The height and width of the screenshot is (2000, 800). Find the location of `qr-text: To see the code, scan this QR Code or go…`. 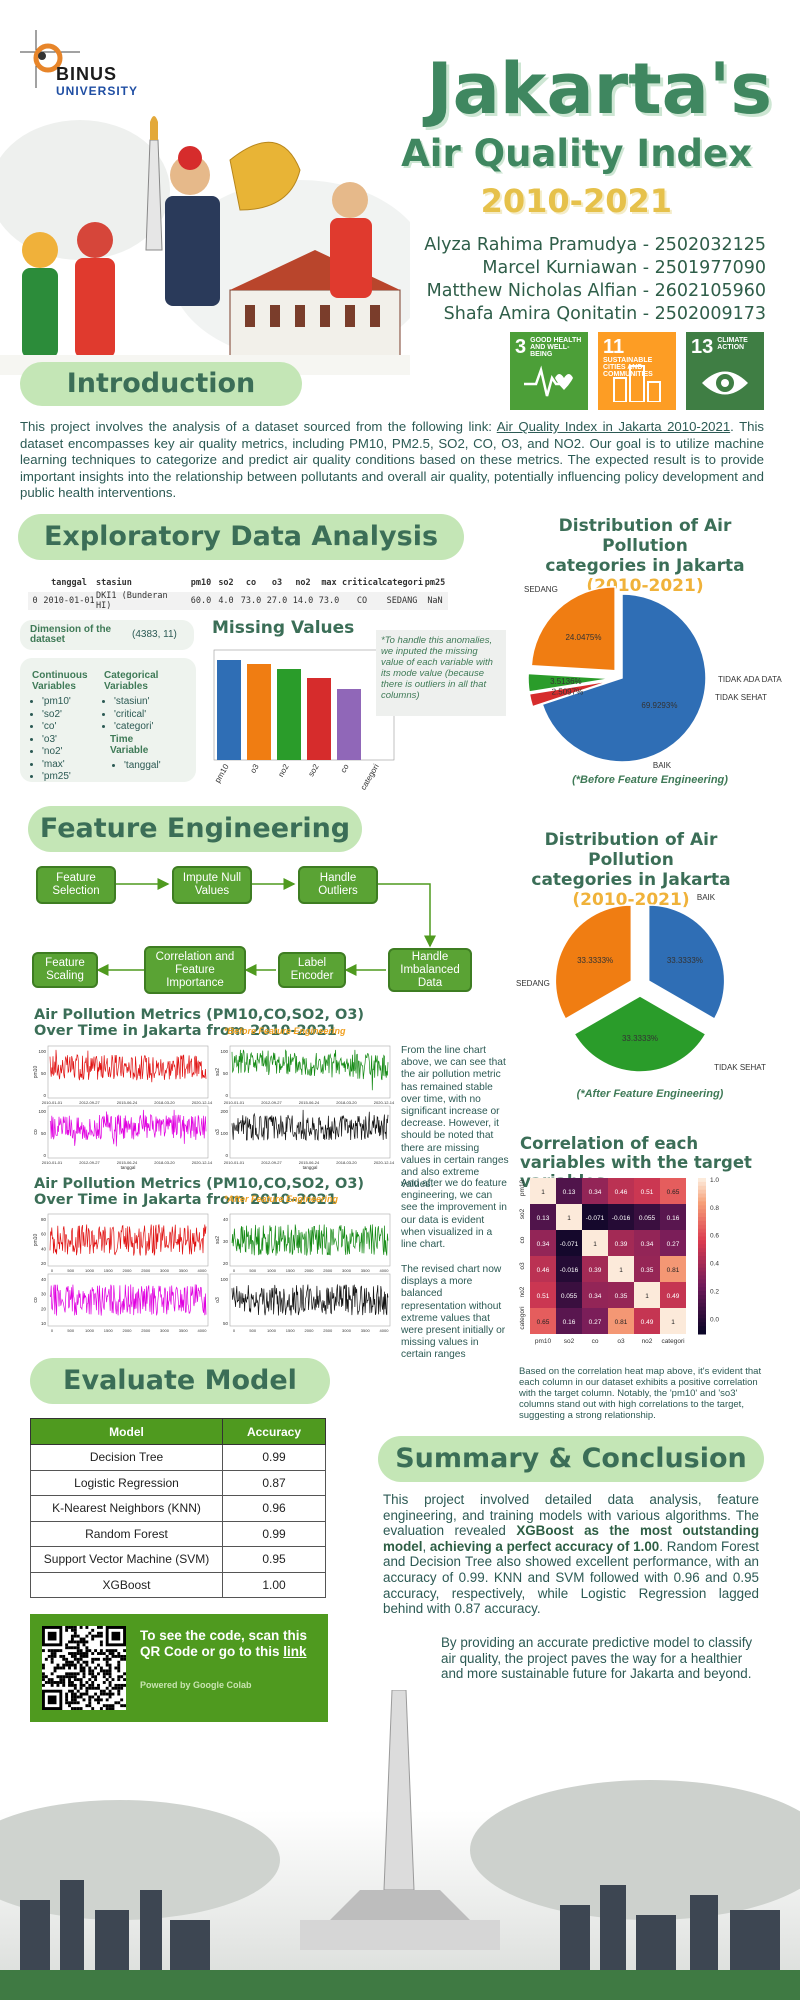

qr-text: To see the code, scan this QR Code or go… is located at coordinates (230, 1644).